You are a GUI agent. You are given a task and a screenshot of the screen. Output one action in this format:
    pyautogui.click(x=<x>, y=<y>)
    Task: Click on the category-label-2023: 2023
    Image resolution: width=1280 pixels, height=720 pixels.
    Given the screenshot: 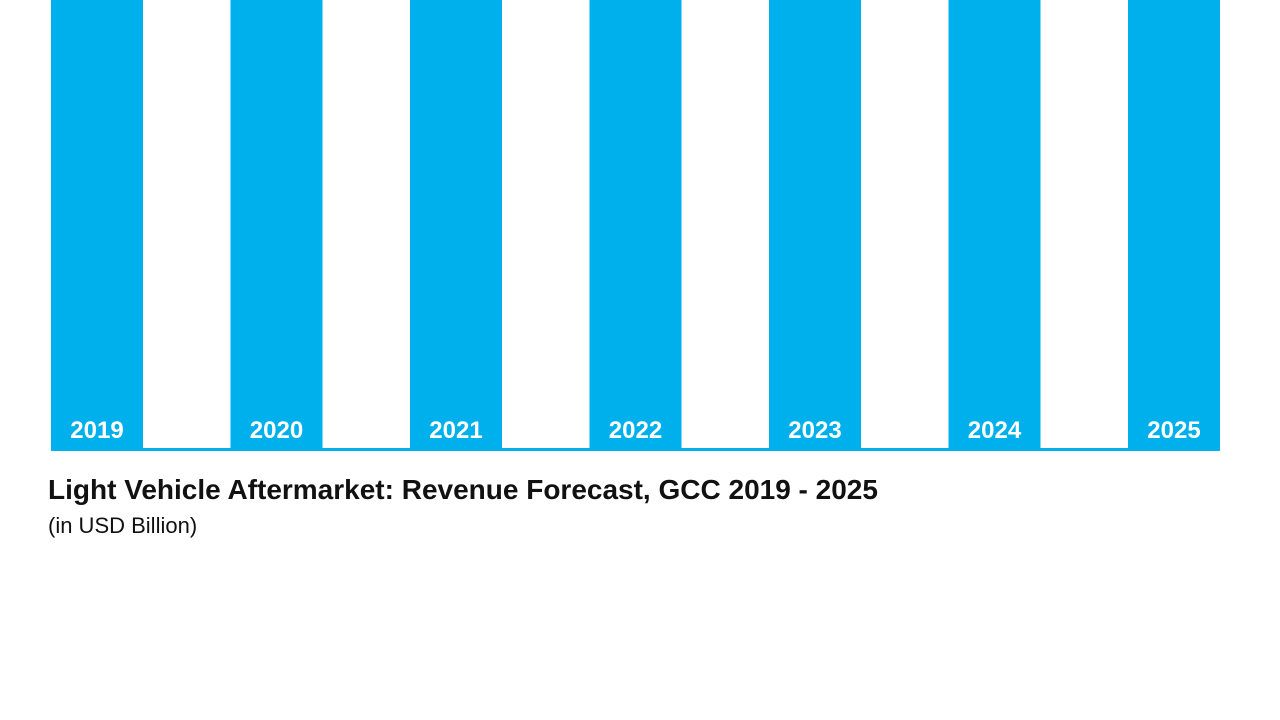 What is the action you would take?
    pyautogui.click(x=814, y=430)
    